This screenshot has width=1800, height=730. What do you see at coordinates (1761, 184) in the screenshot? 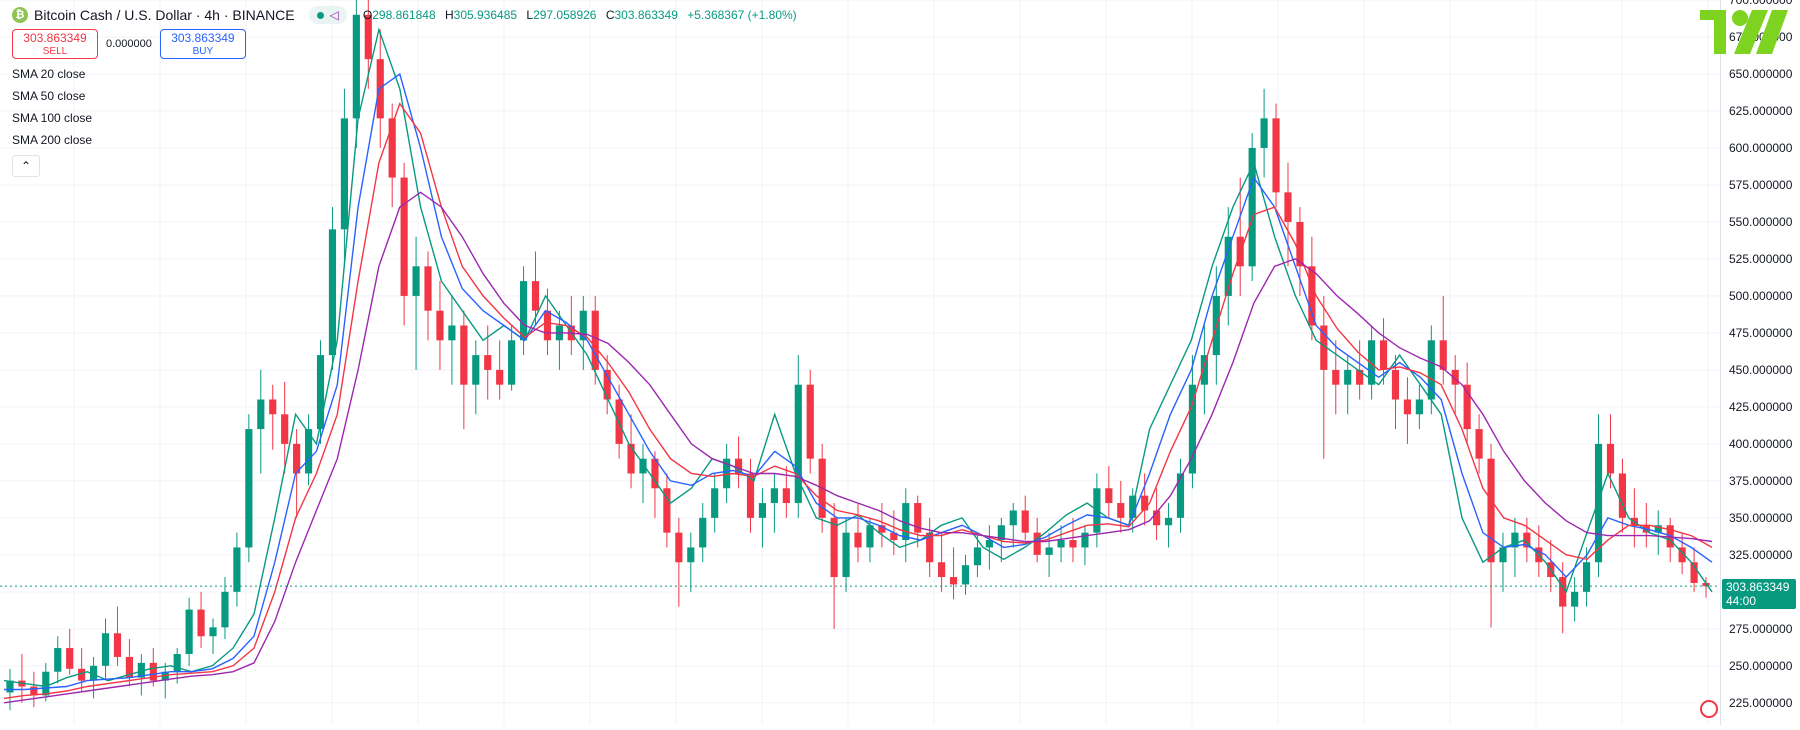
I see `price-tick-label: 575.000000` at bounding box center [1761, 184].